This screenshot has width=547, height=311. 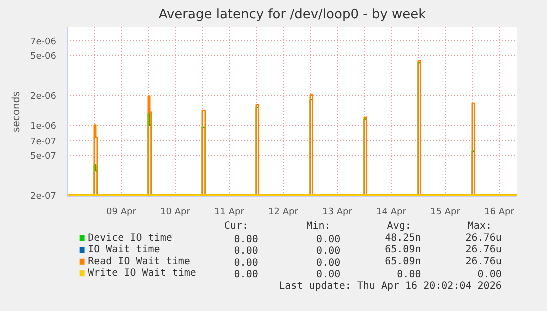 What do you see at coordinates (399, 226) in the screenshot?
I see `text: Avg:` at bounding box center [399, 226].